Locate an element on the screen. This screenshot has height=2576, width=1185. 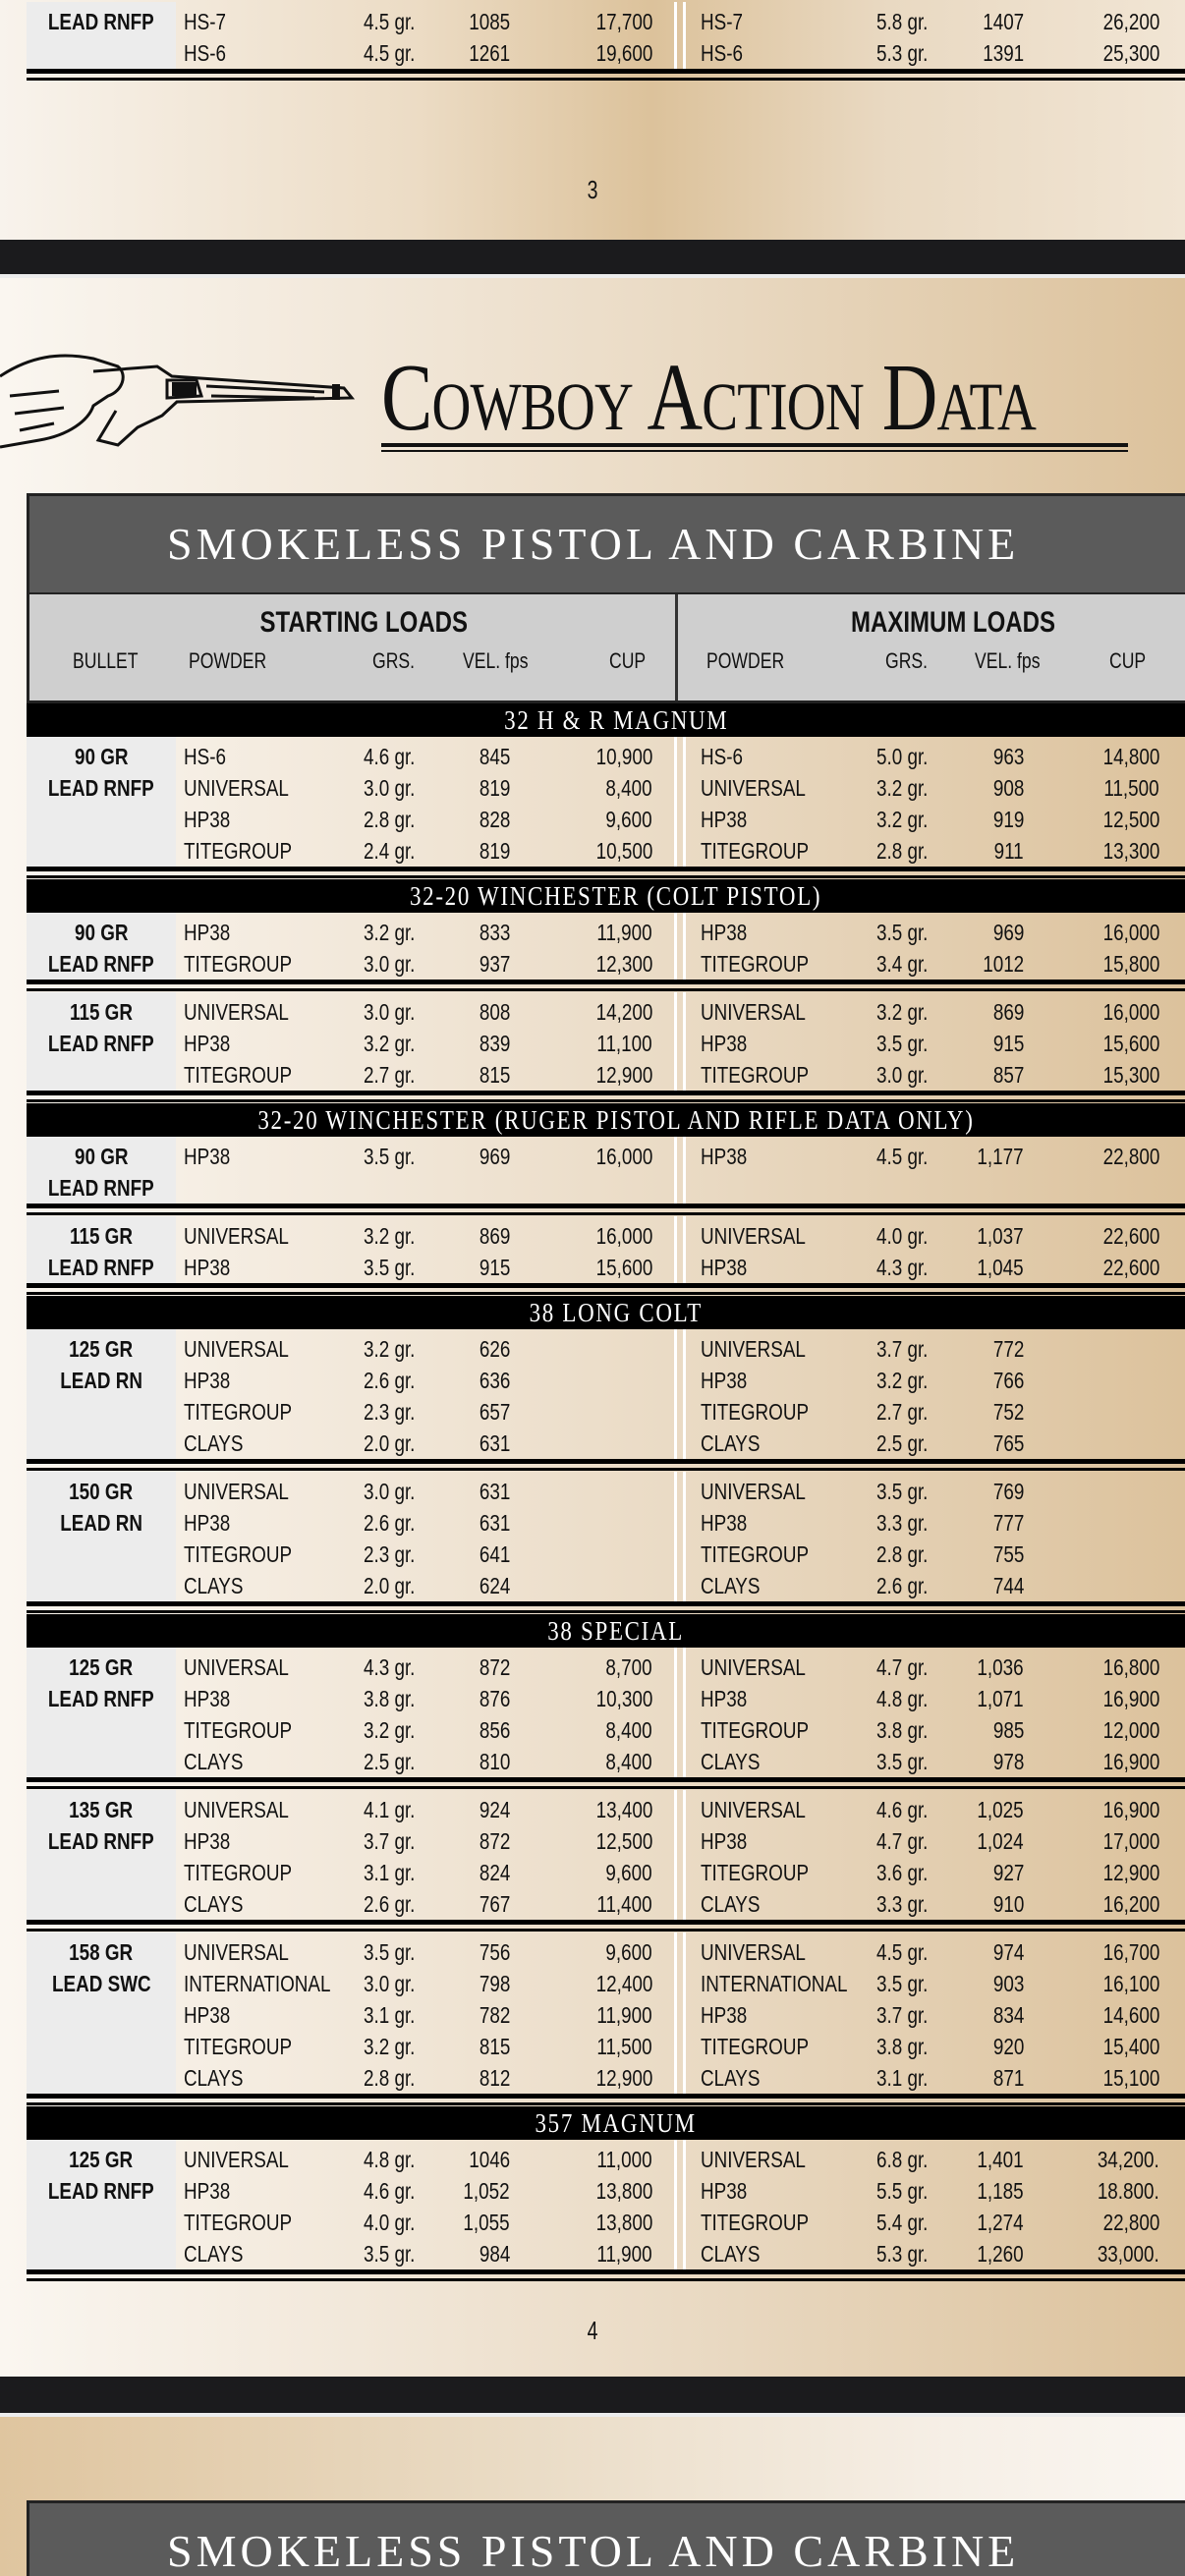
cell-vel: 1,052 is located at coordinates (487, 2191).